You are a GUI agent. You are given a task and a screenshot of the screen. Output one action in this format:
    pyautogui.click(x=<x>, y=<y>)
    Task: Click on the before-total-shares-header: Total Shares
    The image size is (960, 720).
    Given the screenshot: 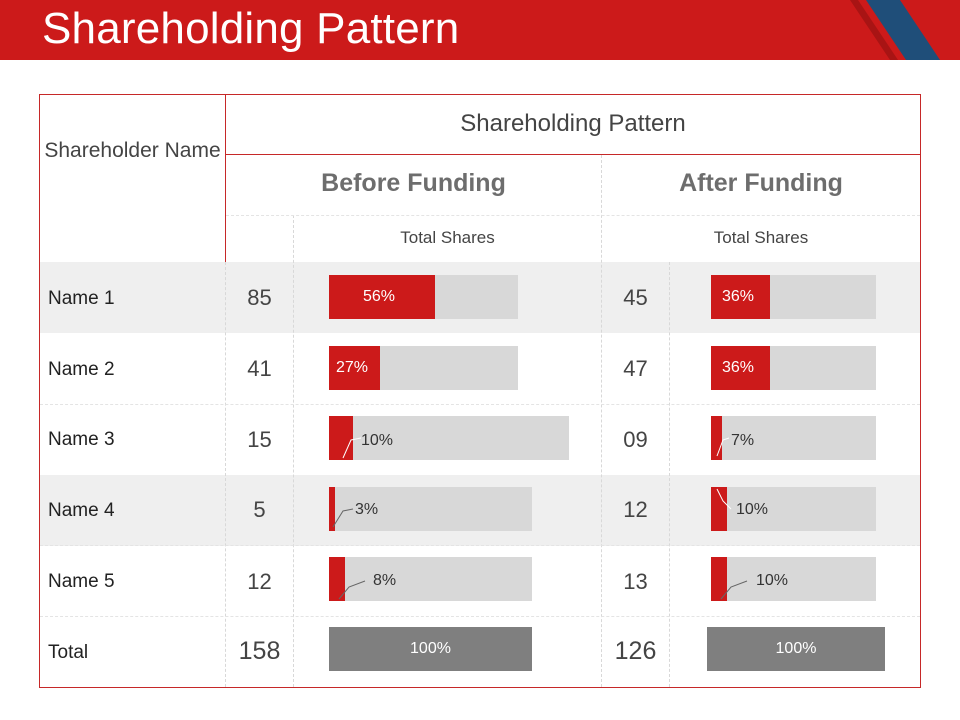 What is the action you would take?
    pyautogui.click(x=447, y=237)
    